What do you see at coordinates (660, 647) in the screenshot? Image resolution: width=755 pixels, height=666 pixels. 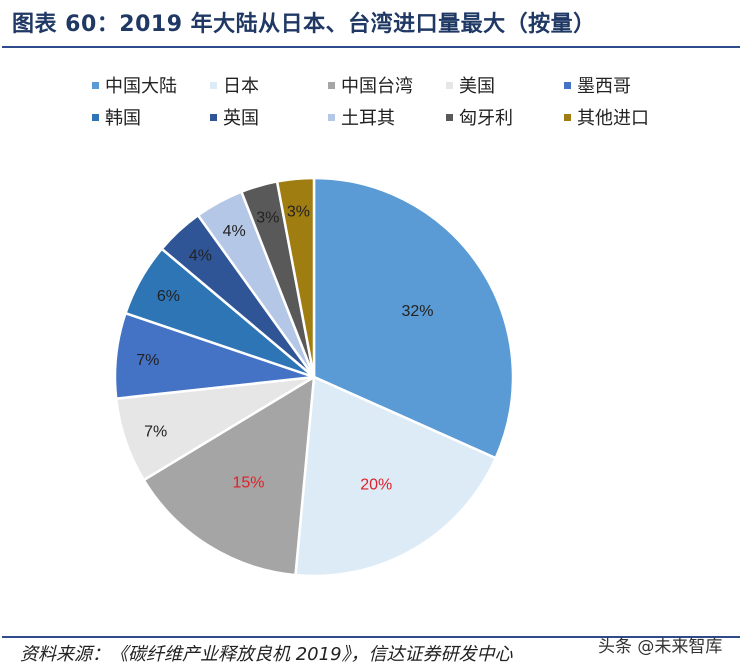 I see `watermark: 头条 @未来智库` at bounding box center [660, 647].